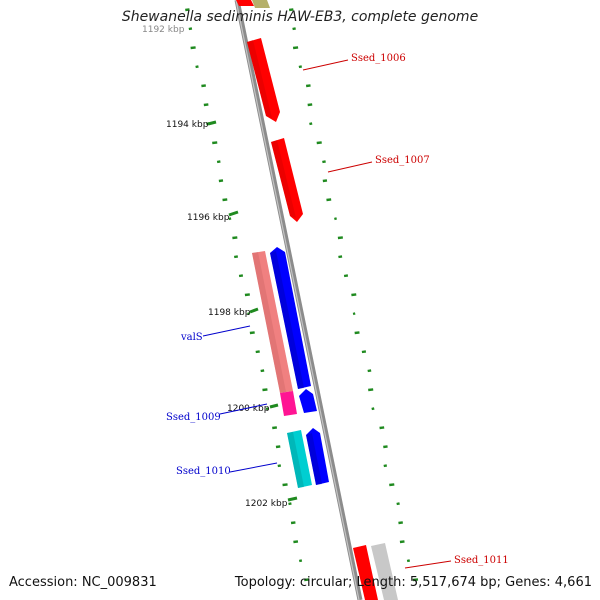  What do you see at coordinates (163, 30) in the screenshot?
I see `scale-label-1192: 1192 kbp` at bounding box center [163, 30].